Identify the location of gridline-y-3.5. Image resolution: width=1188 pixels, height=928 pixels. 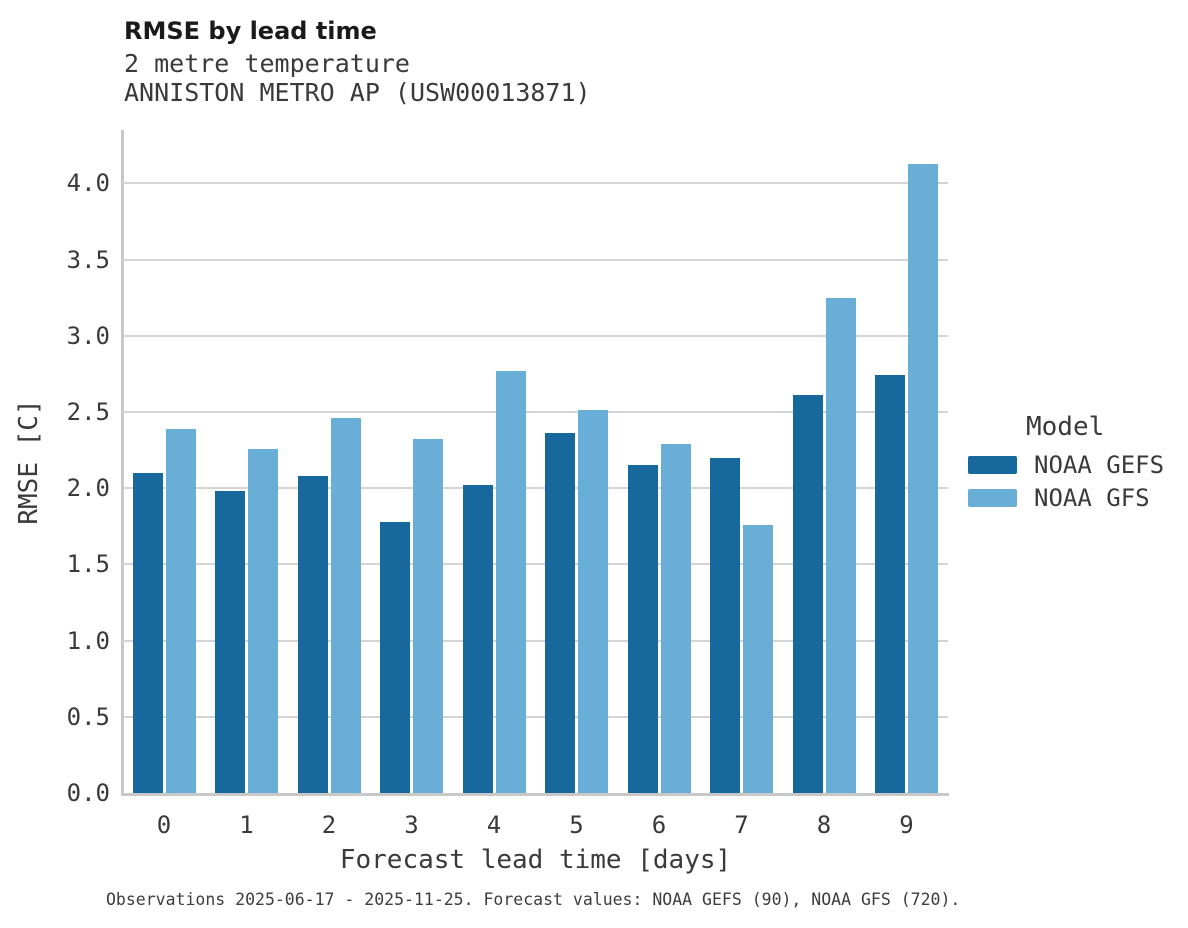
(535, 259).